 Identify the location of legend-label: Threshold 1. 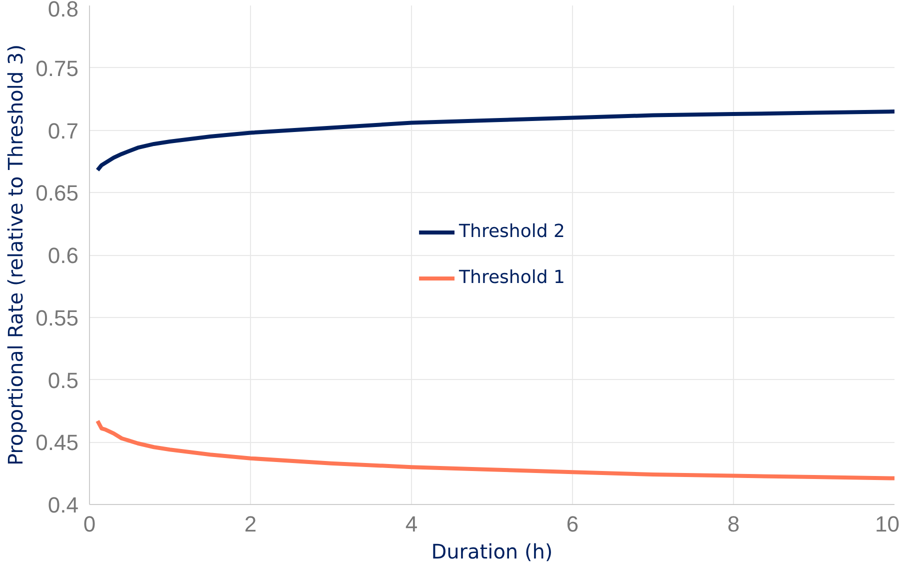
(512, 277).